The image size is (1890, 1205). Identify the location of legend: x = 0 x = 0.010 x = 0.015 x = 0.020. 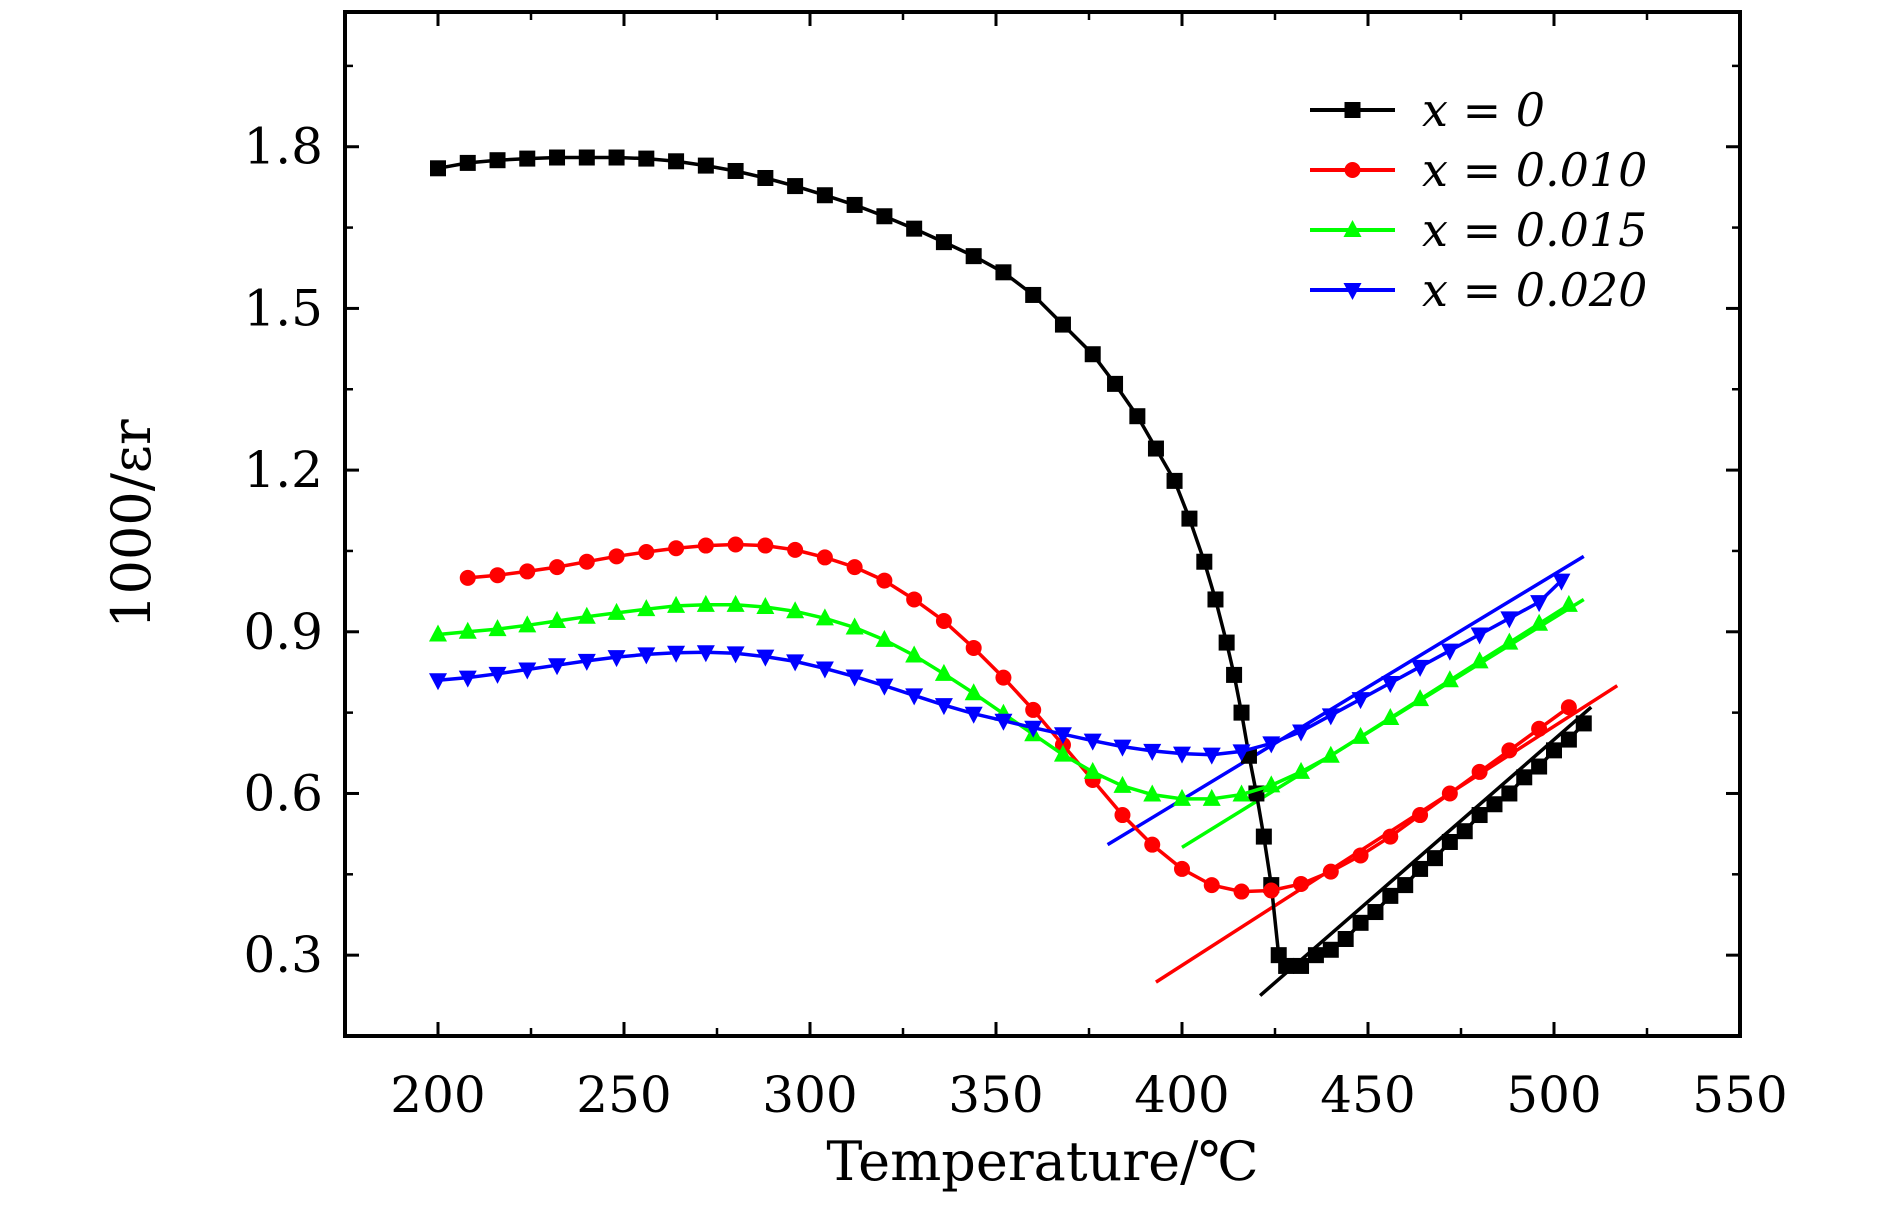
(1478, 200).